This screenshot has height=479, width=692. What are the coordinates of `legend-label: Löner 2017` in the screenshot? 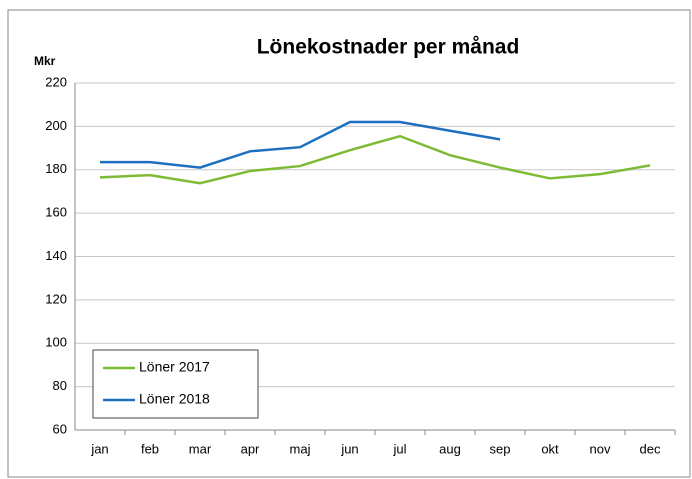 It's located at (174, 367).